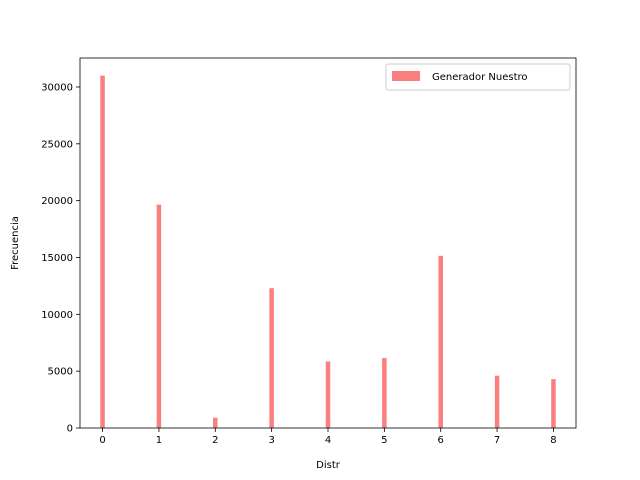  I want to click on y-tick-label: 15000, so click(57, 258).